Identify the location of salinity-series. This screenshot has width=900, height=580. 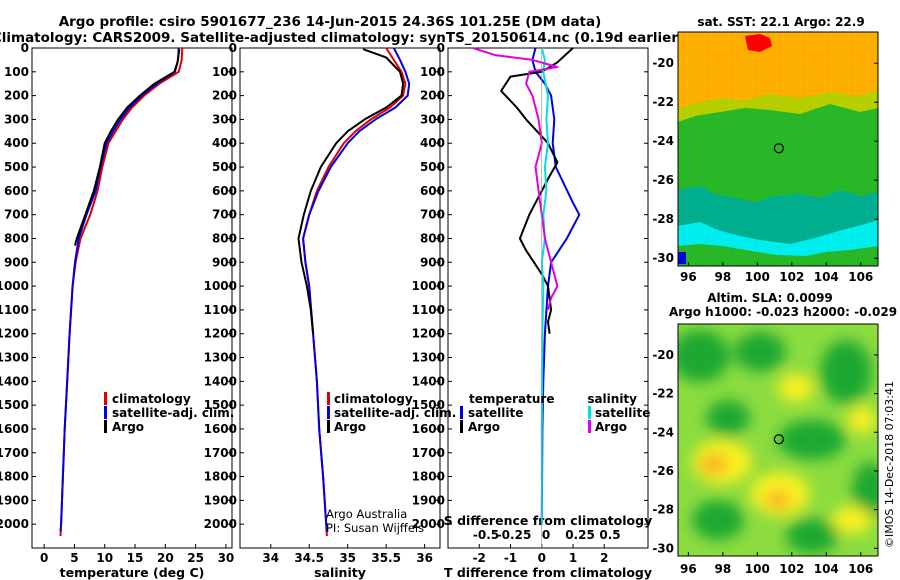
(354, 292).